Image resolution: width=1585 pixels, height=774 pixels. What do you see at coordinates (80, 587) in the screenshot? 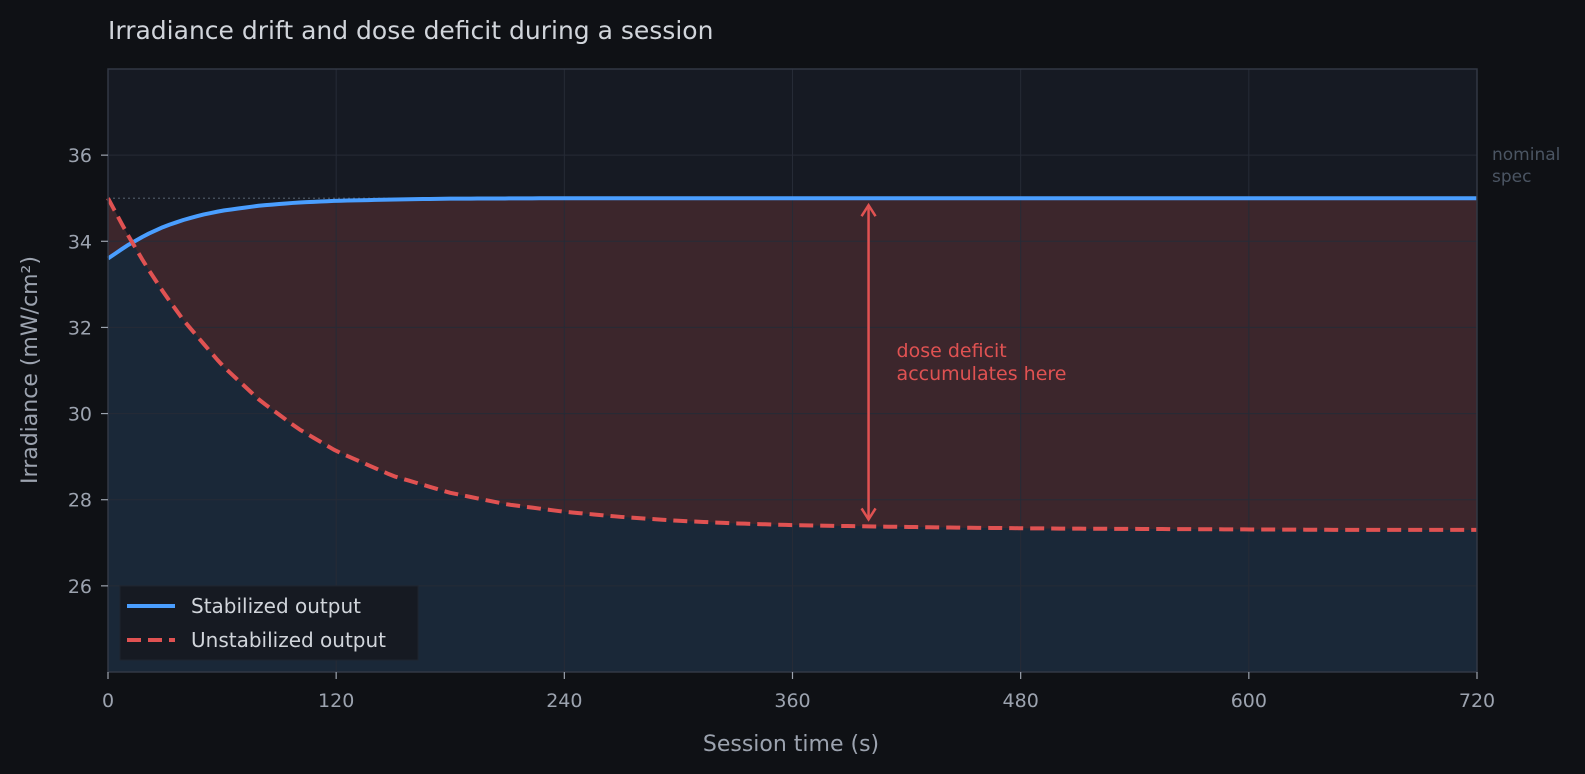
I see `y-tick-label: 26` at bounding box center [80, 587].